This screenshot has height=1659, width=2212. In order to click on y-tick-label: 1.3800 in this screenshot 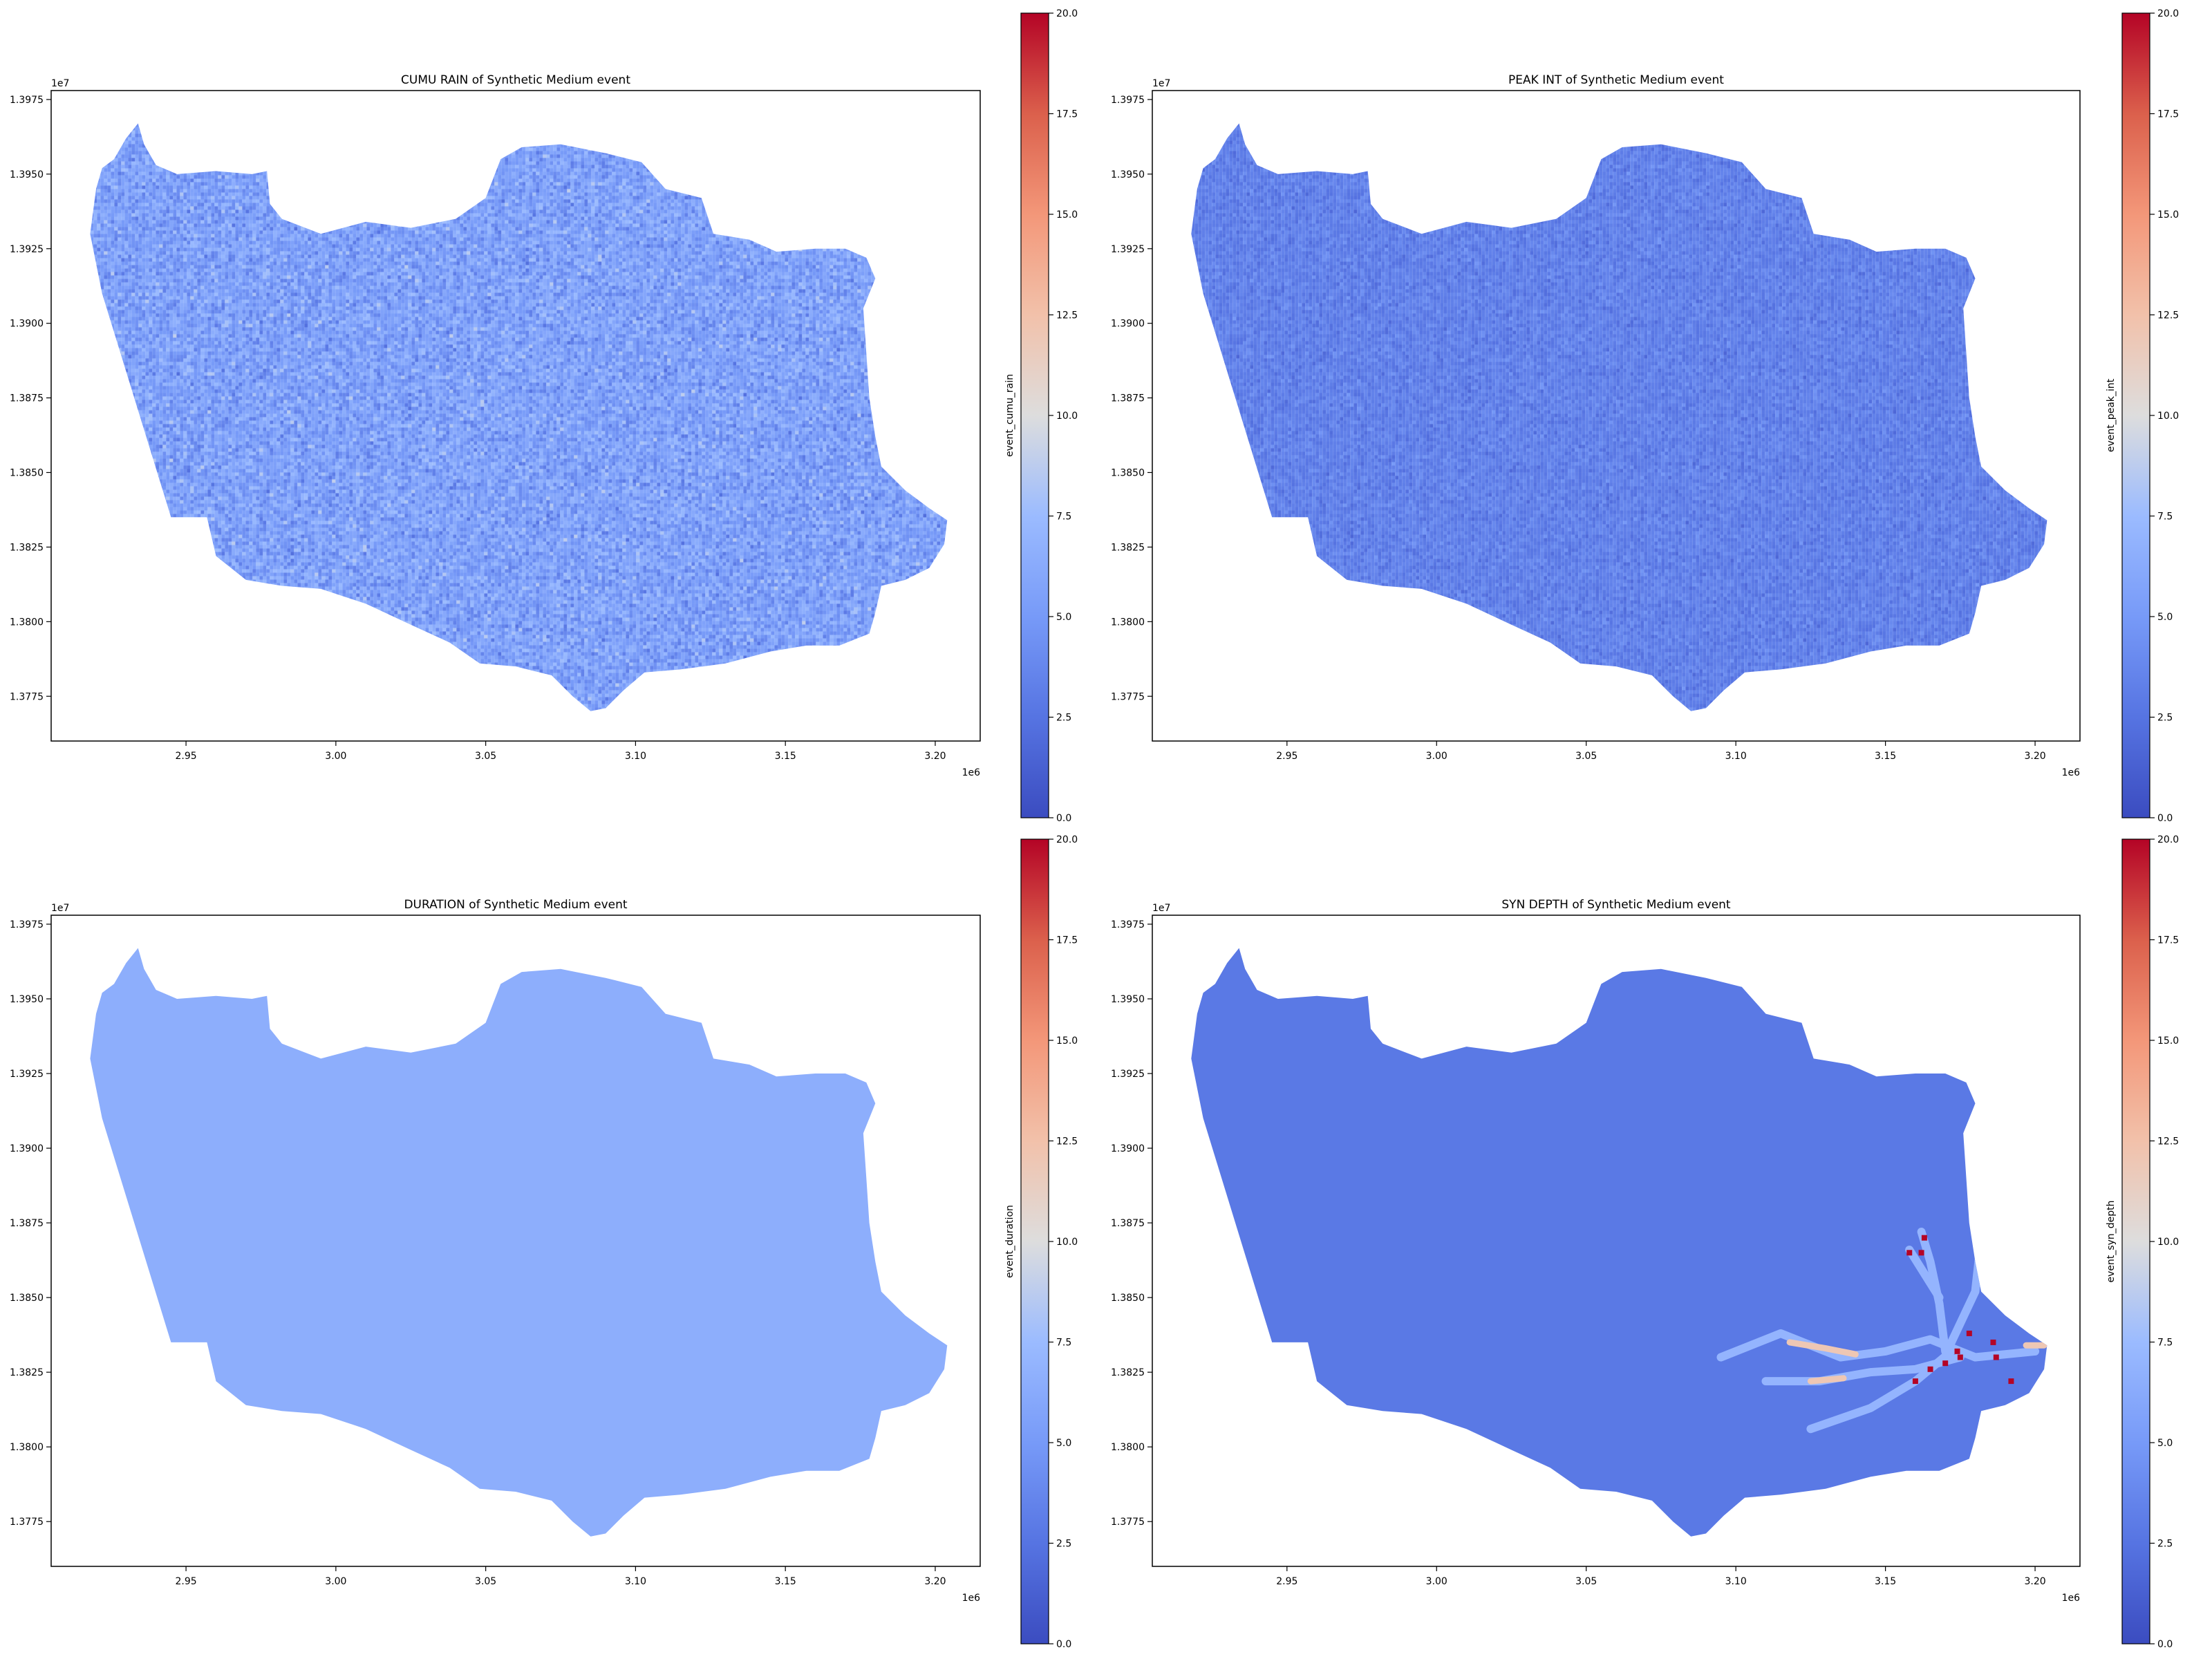, I will do `click(27, 1447)`.